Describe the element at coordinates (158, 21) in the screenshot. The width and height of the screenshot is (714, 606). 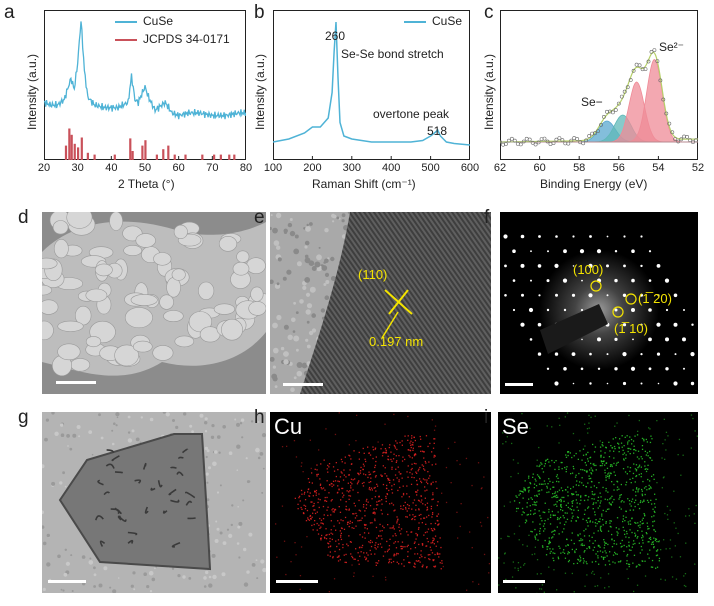
I see `legend-label: CuSe` at that location.